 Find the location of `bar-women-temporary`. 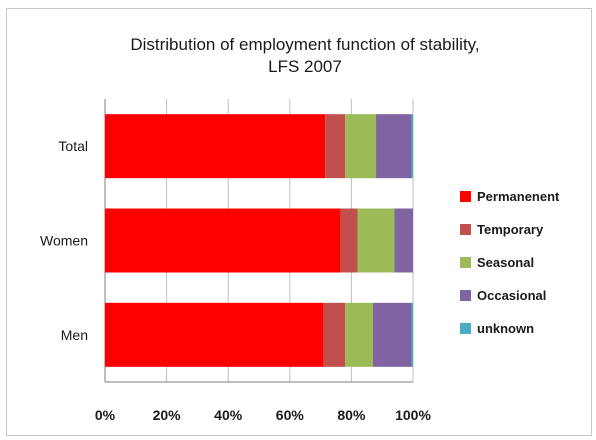

bar-women-temporary is located at coordinates (349, 240).